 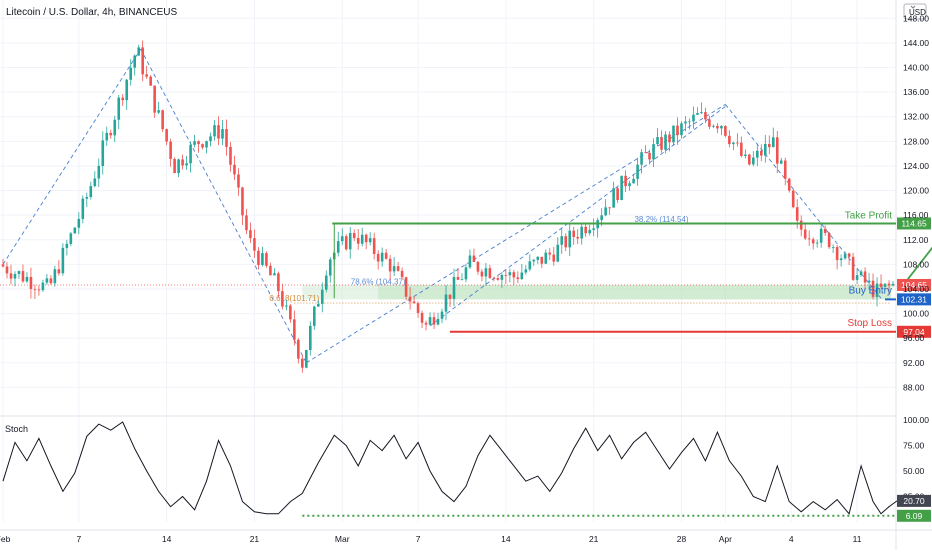 I want to click on entry-zone, so click(x=635, y=292).